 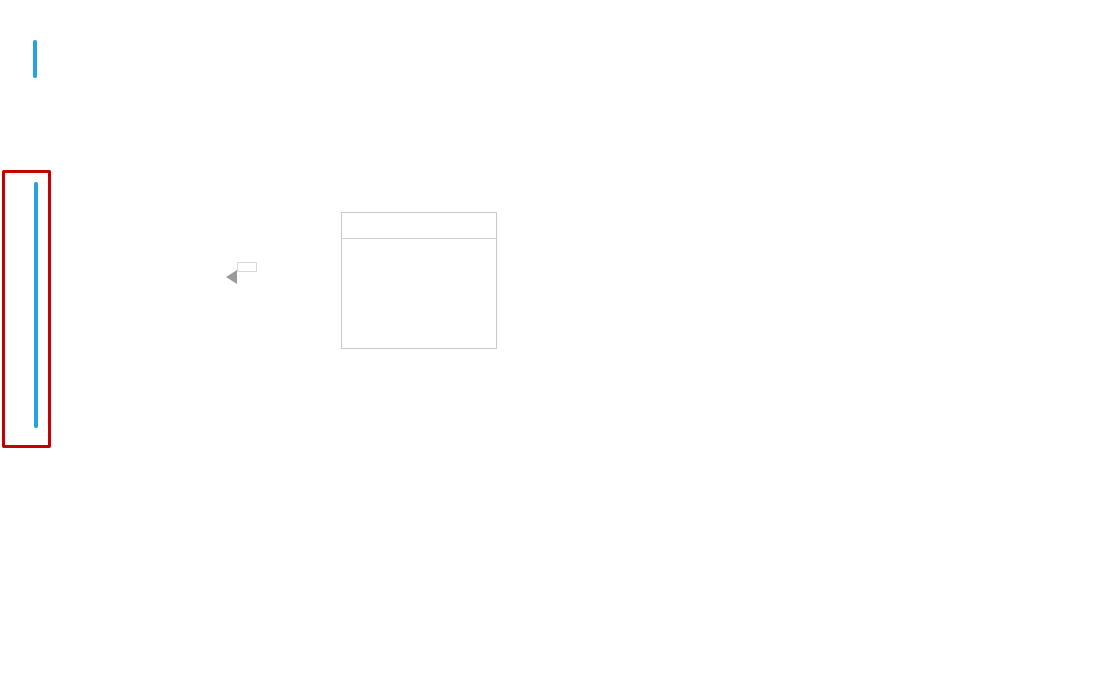 What do you see at coordinates (35, 59) in the screenshot?
I see `modebar-active-indicator` at bounding box center [35, 59].